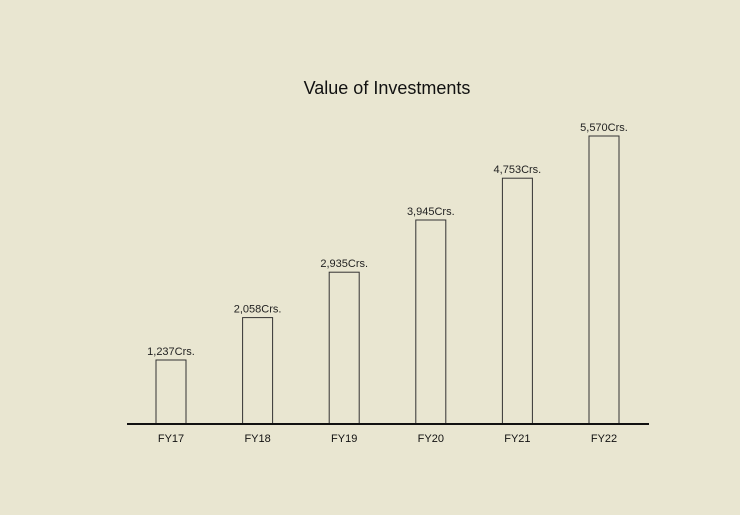  Describe the element at coordinates (517, 301) in the screenshot. I see `bar-fy21` at that location.